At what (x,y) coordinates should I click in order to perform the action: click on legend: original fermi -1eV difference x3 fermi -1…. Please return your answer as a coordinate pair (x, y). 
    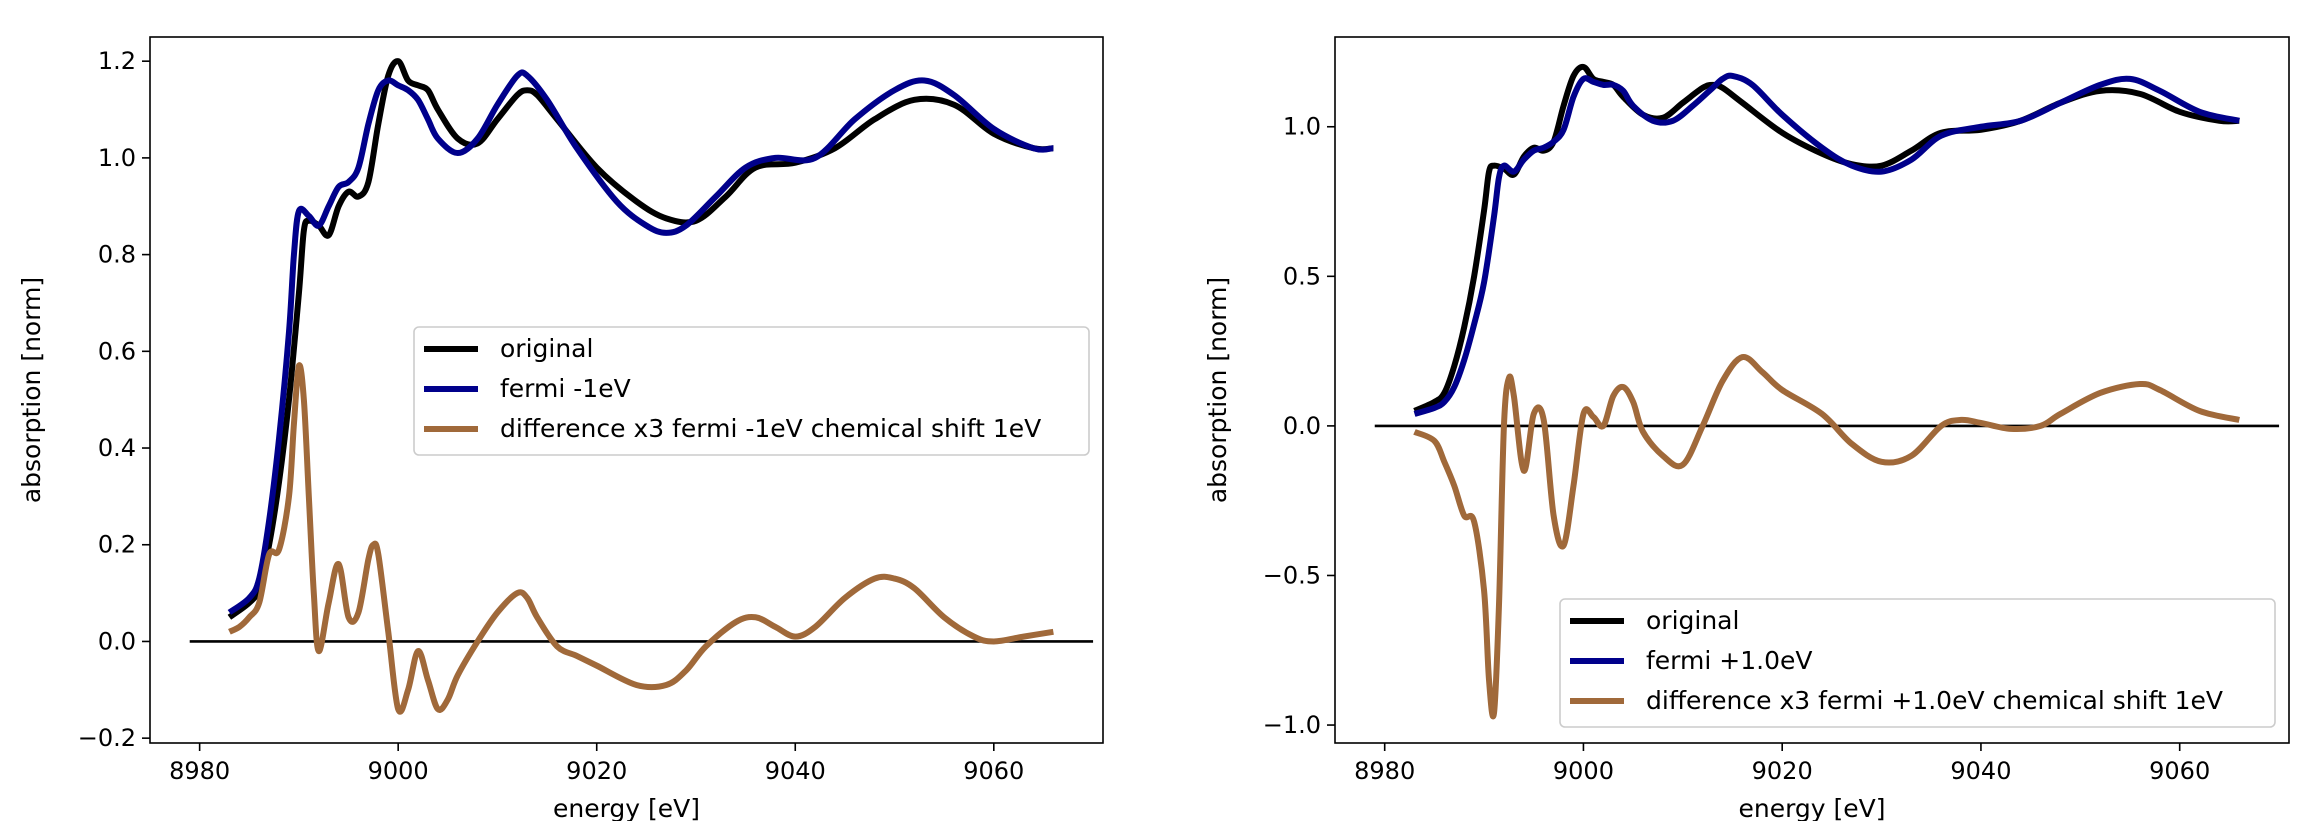
    Looking at the image, I should click on (751, 391).